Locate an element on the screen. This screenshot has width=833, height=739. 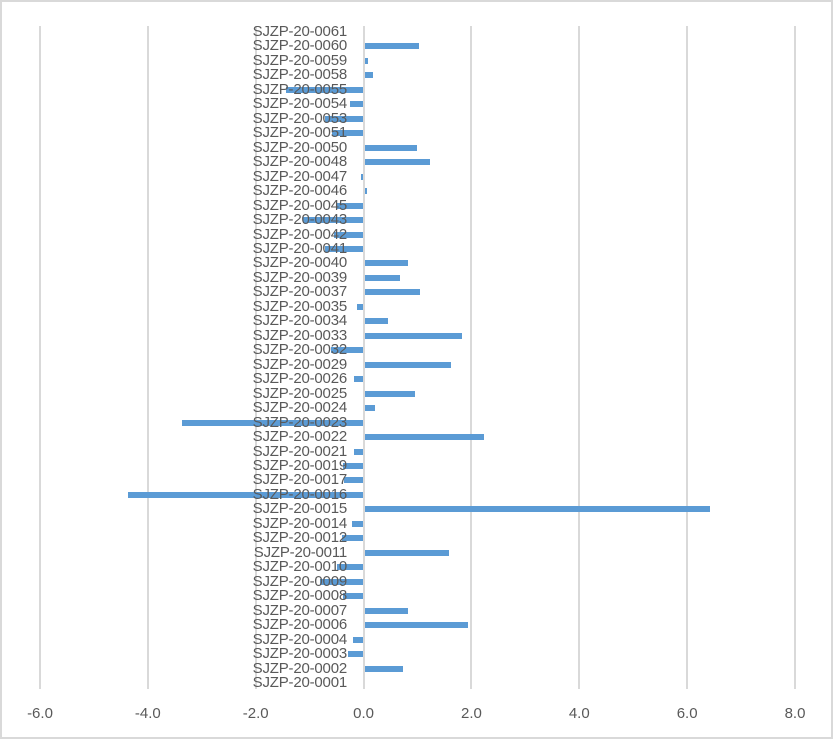
category-label: SJZP-20-0047 is located at coordinates (300, 176).